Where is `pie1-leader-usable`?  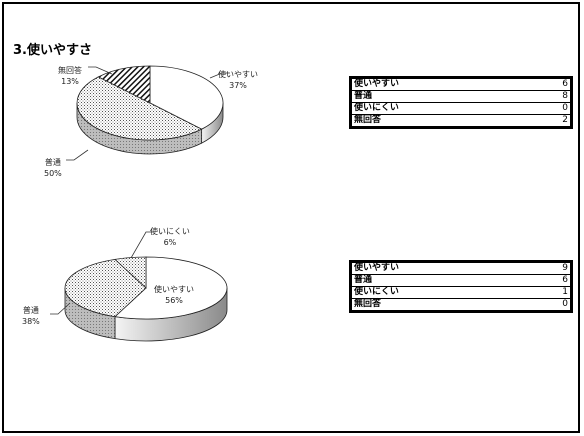
pie1-leader-usable is located at coordinates (219, 75).